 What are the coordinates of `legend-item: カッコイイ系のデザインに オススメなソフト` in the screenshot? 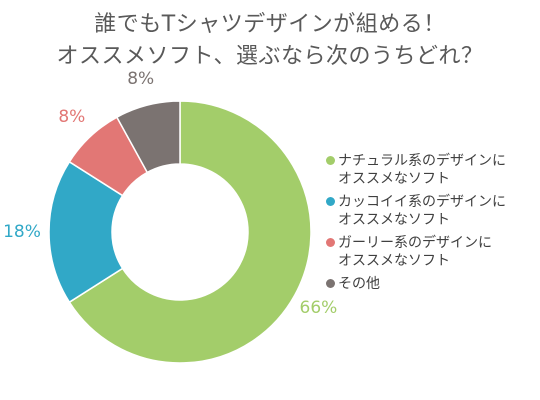 It's located at (431, 211).